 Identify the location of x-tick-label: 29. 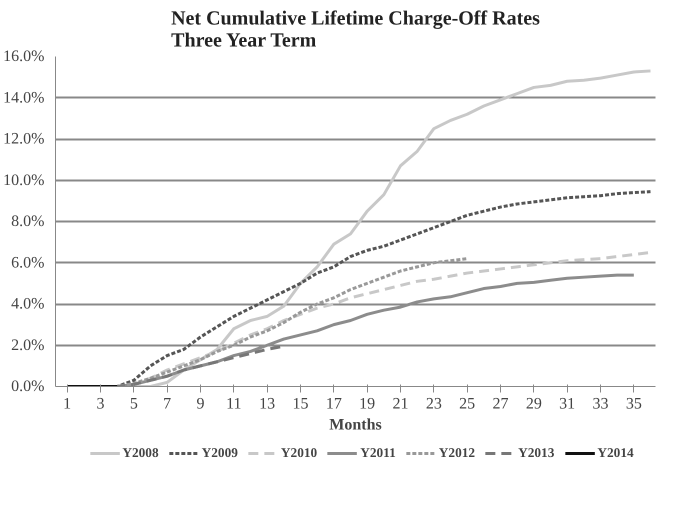
(534, 404).